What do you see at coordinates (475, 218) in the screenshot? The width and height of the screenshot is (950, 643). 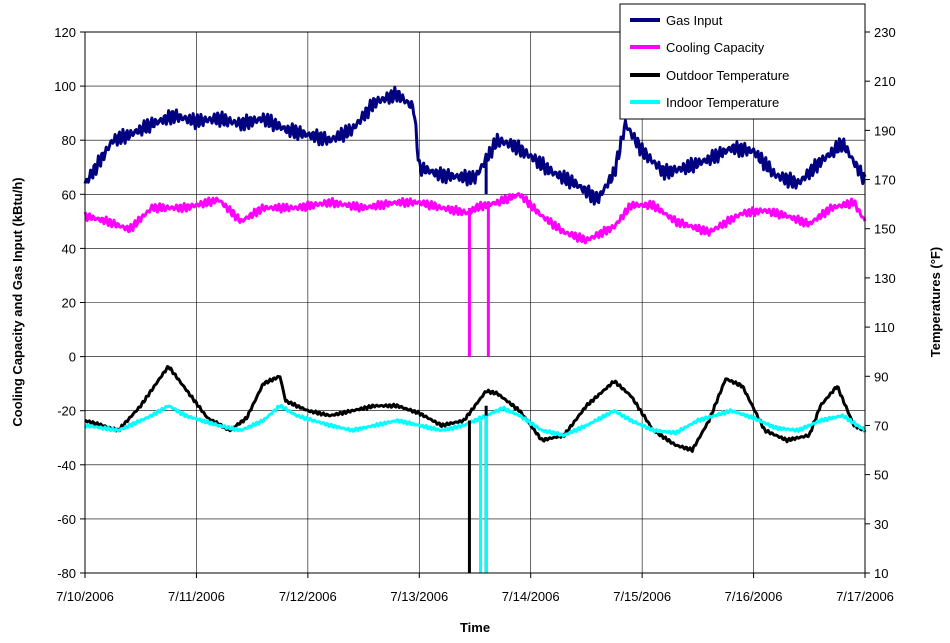 I see `series-line-cooling-capacity` at bounding box center [475, 218].